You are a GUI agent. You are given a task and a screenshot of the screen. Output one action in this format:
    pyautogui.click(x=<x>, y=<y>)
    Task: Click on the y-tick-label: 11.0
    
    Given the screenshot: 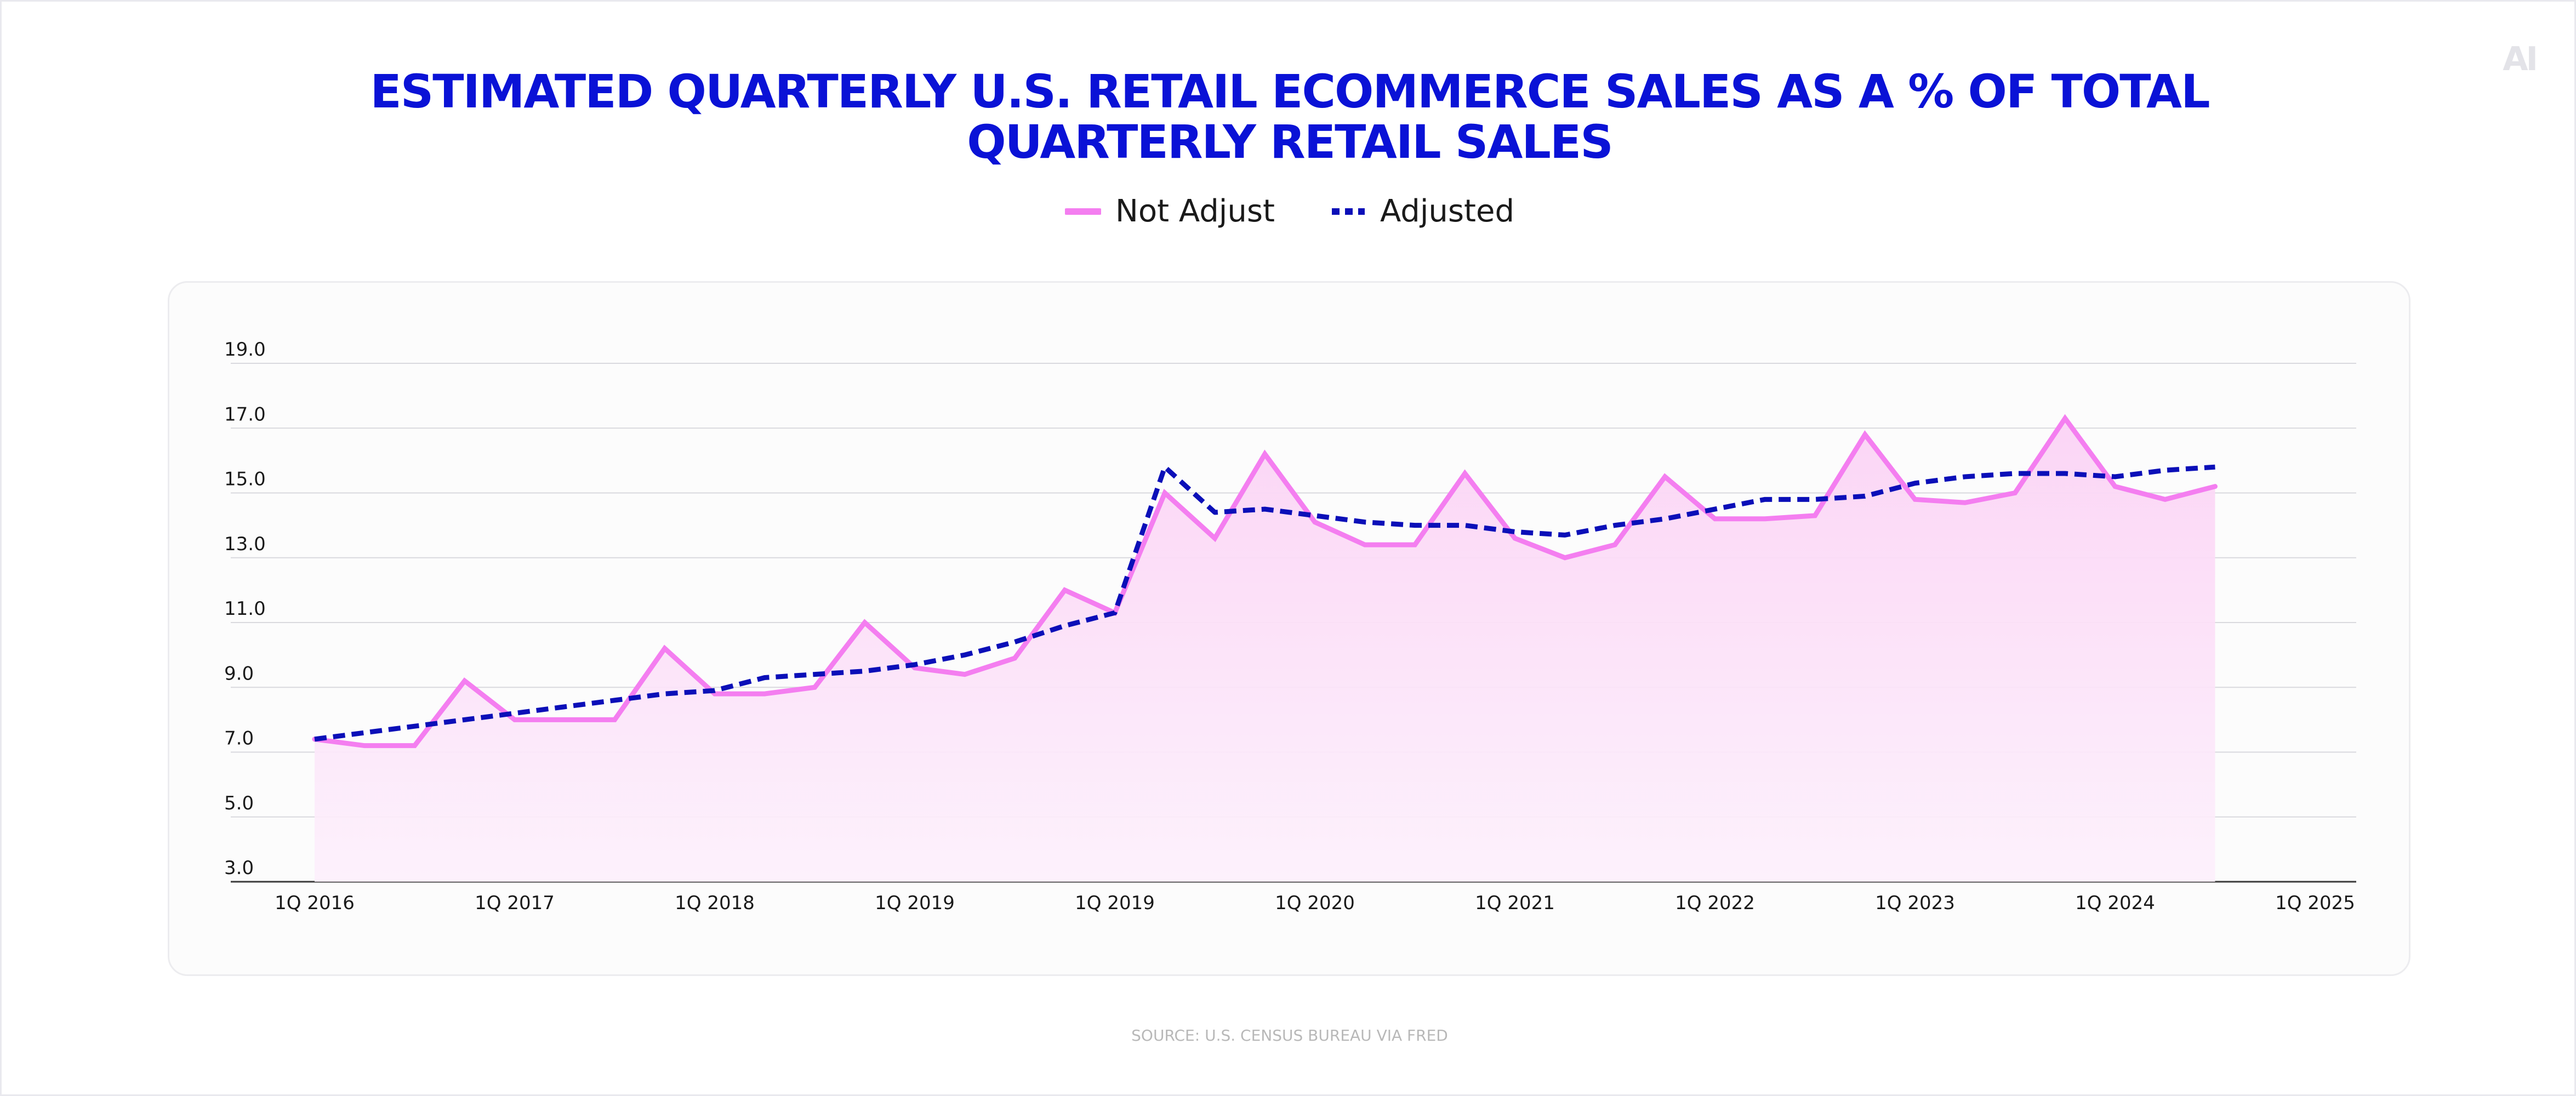 What is the action you would take?
    pyautogui.click(x=245, y=609)
    